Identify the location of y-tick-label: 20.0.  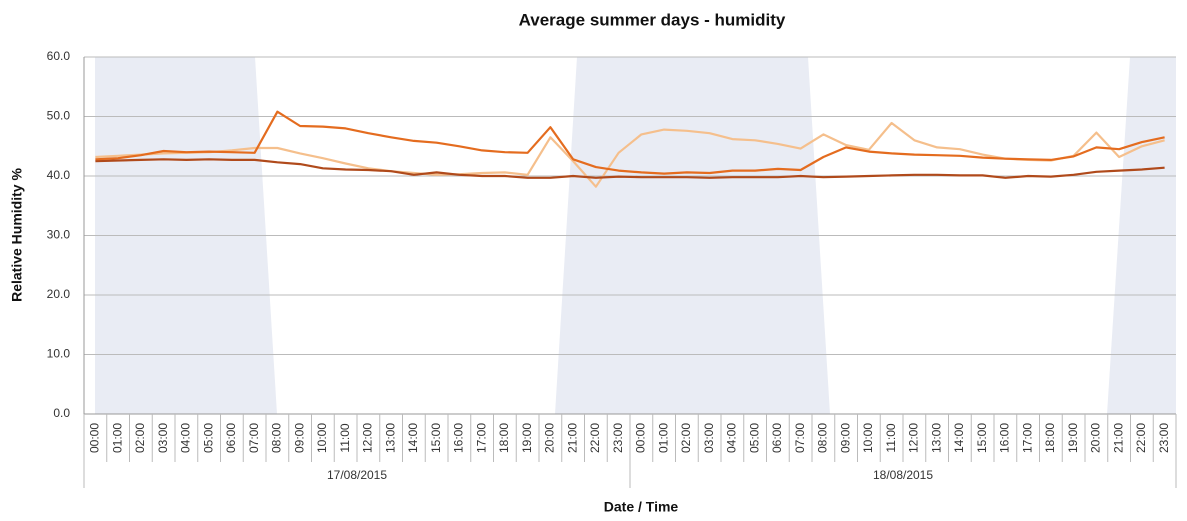
(59, 294).